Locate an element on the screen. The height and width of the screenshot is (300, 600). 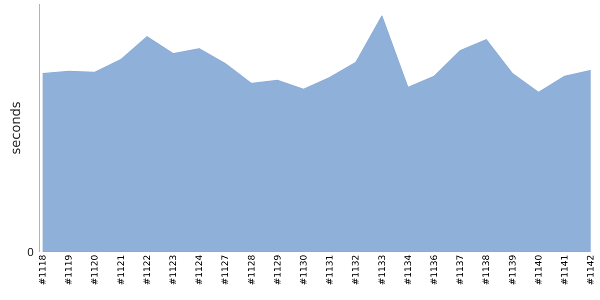
x-tick-label: #1137 is located at coordinates (461, 270).